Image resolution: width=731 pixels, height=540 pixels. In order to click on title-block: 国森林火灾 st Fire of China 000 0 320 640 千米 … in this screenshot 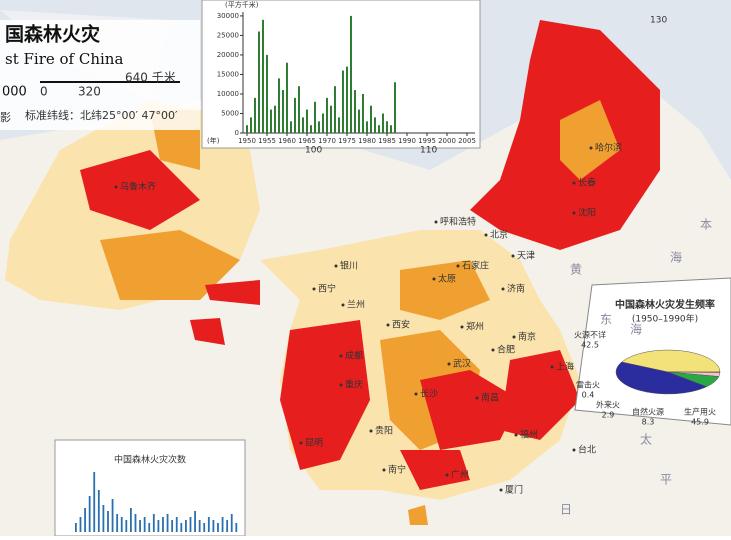, I will do `click(100, 75)`.